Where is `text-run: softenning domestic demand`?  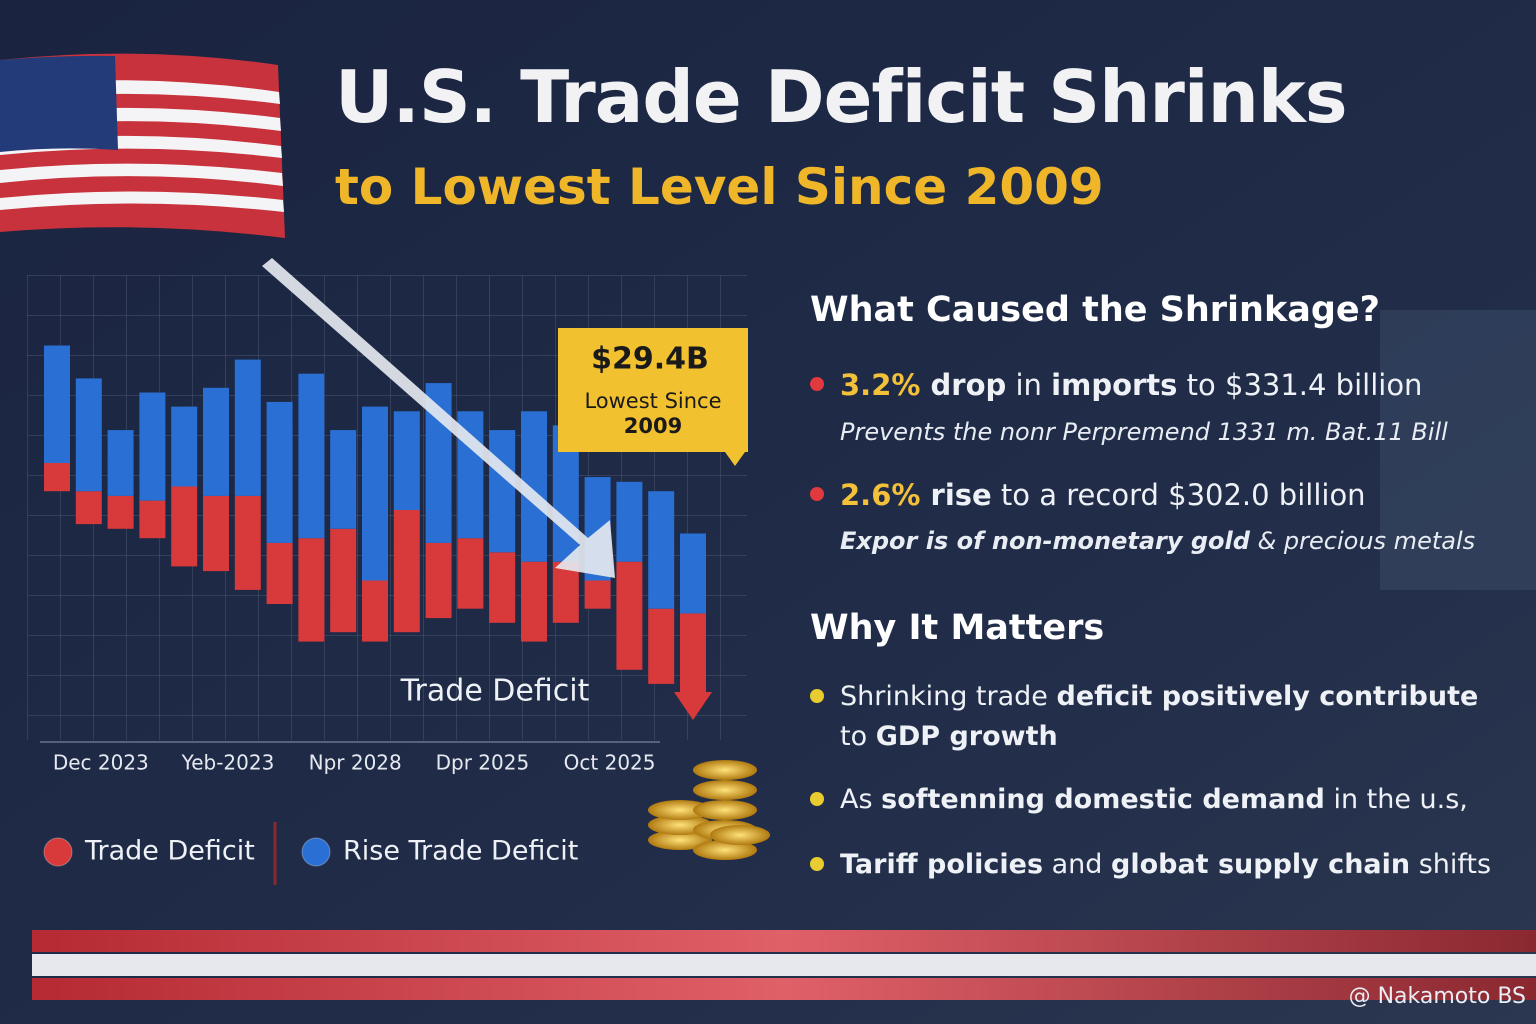
text-run: softenning domestic demand is located at coordinates (1103, 799).